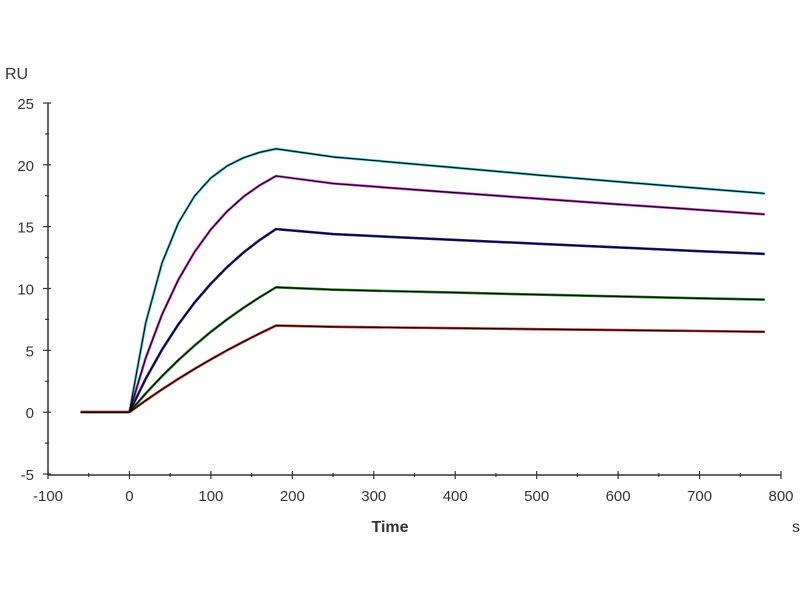  What do you see at coordinates (210, 496) in the screenshot?
I see `x-tick-label: 100` at bounding box center [210, 496].